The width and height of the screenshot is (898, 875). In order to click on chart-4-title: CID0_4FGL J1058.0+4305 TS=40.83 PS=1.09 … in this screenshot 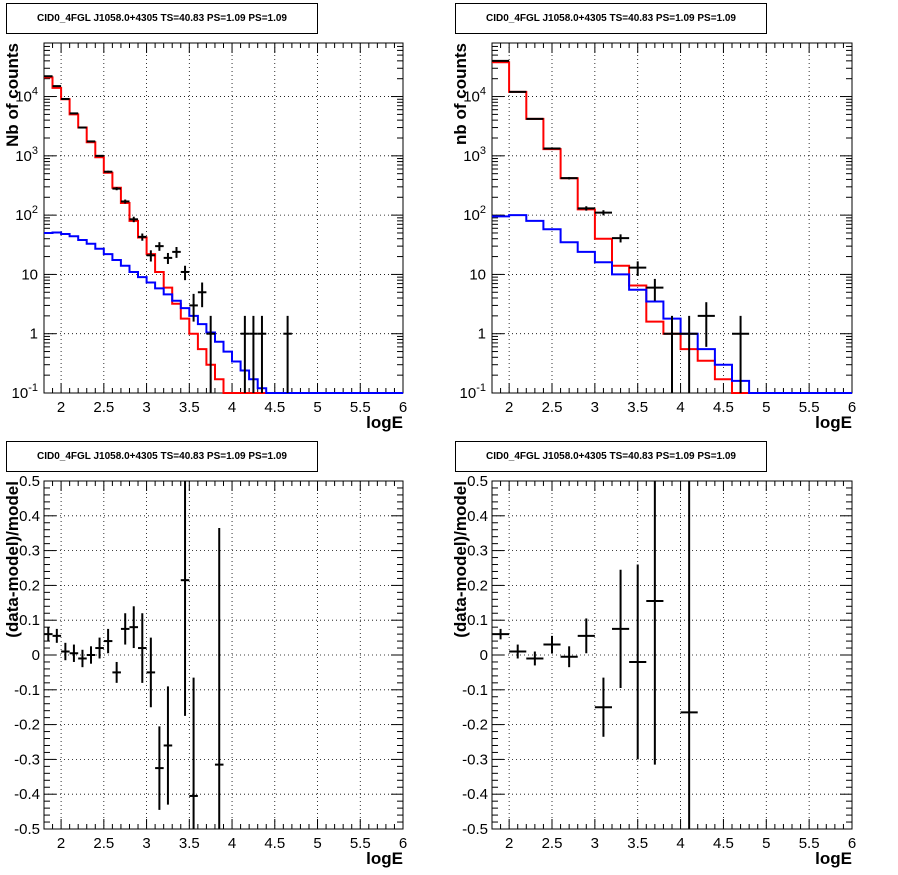, I will do `click(611, 456)`.